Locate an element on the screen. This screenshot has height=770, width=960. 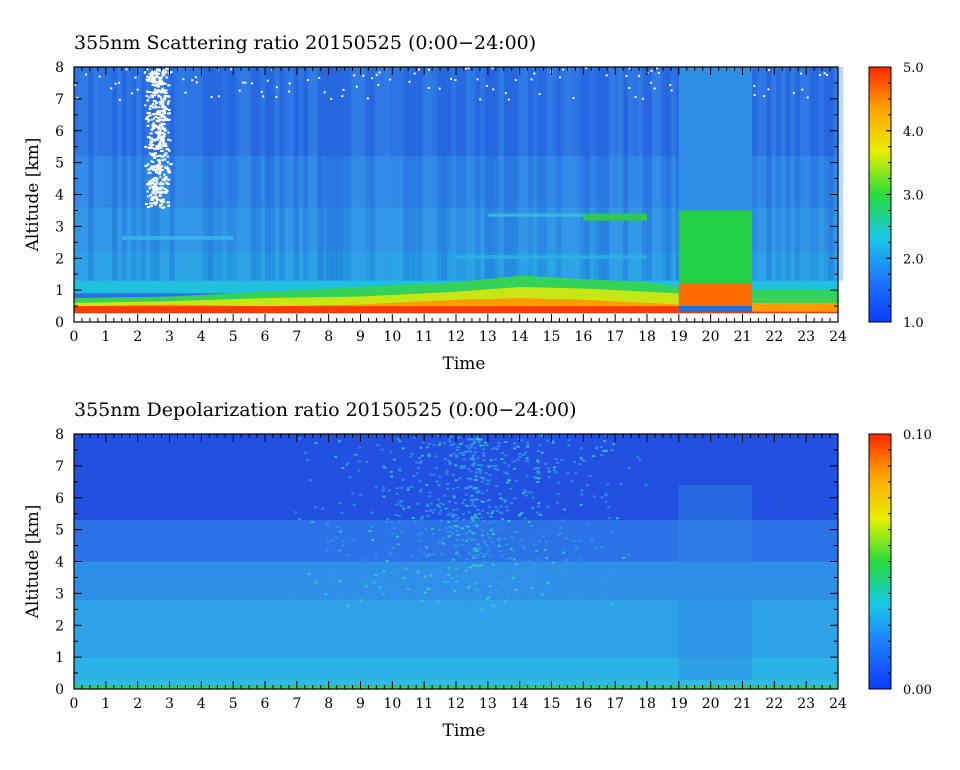
y-tick-label: 2 is located at coordinates (59, 259).